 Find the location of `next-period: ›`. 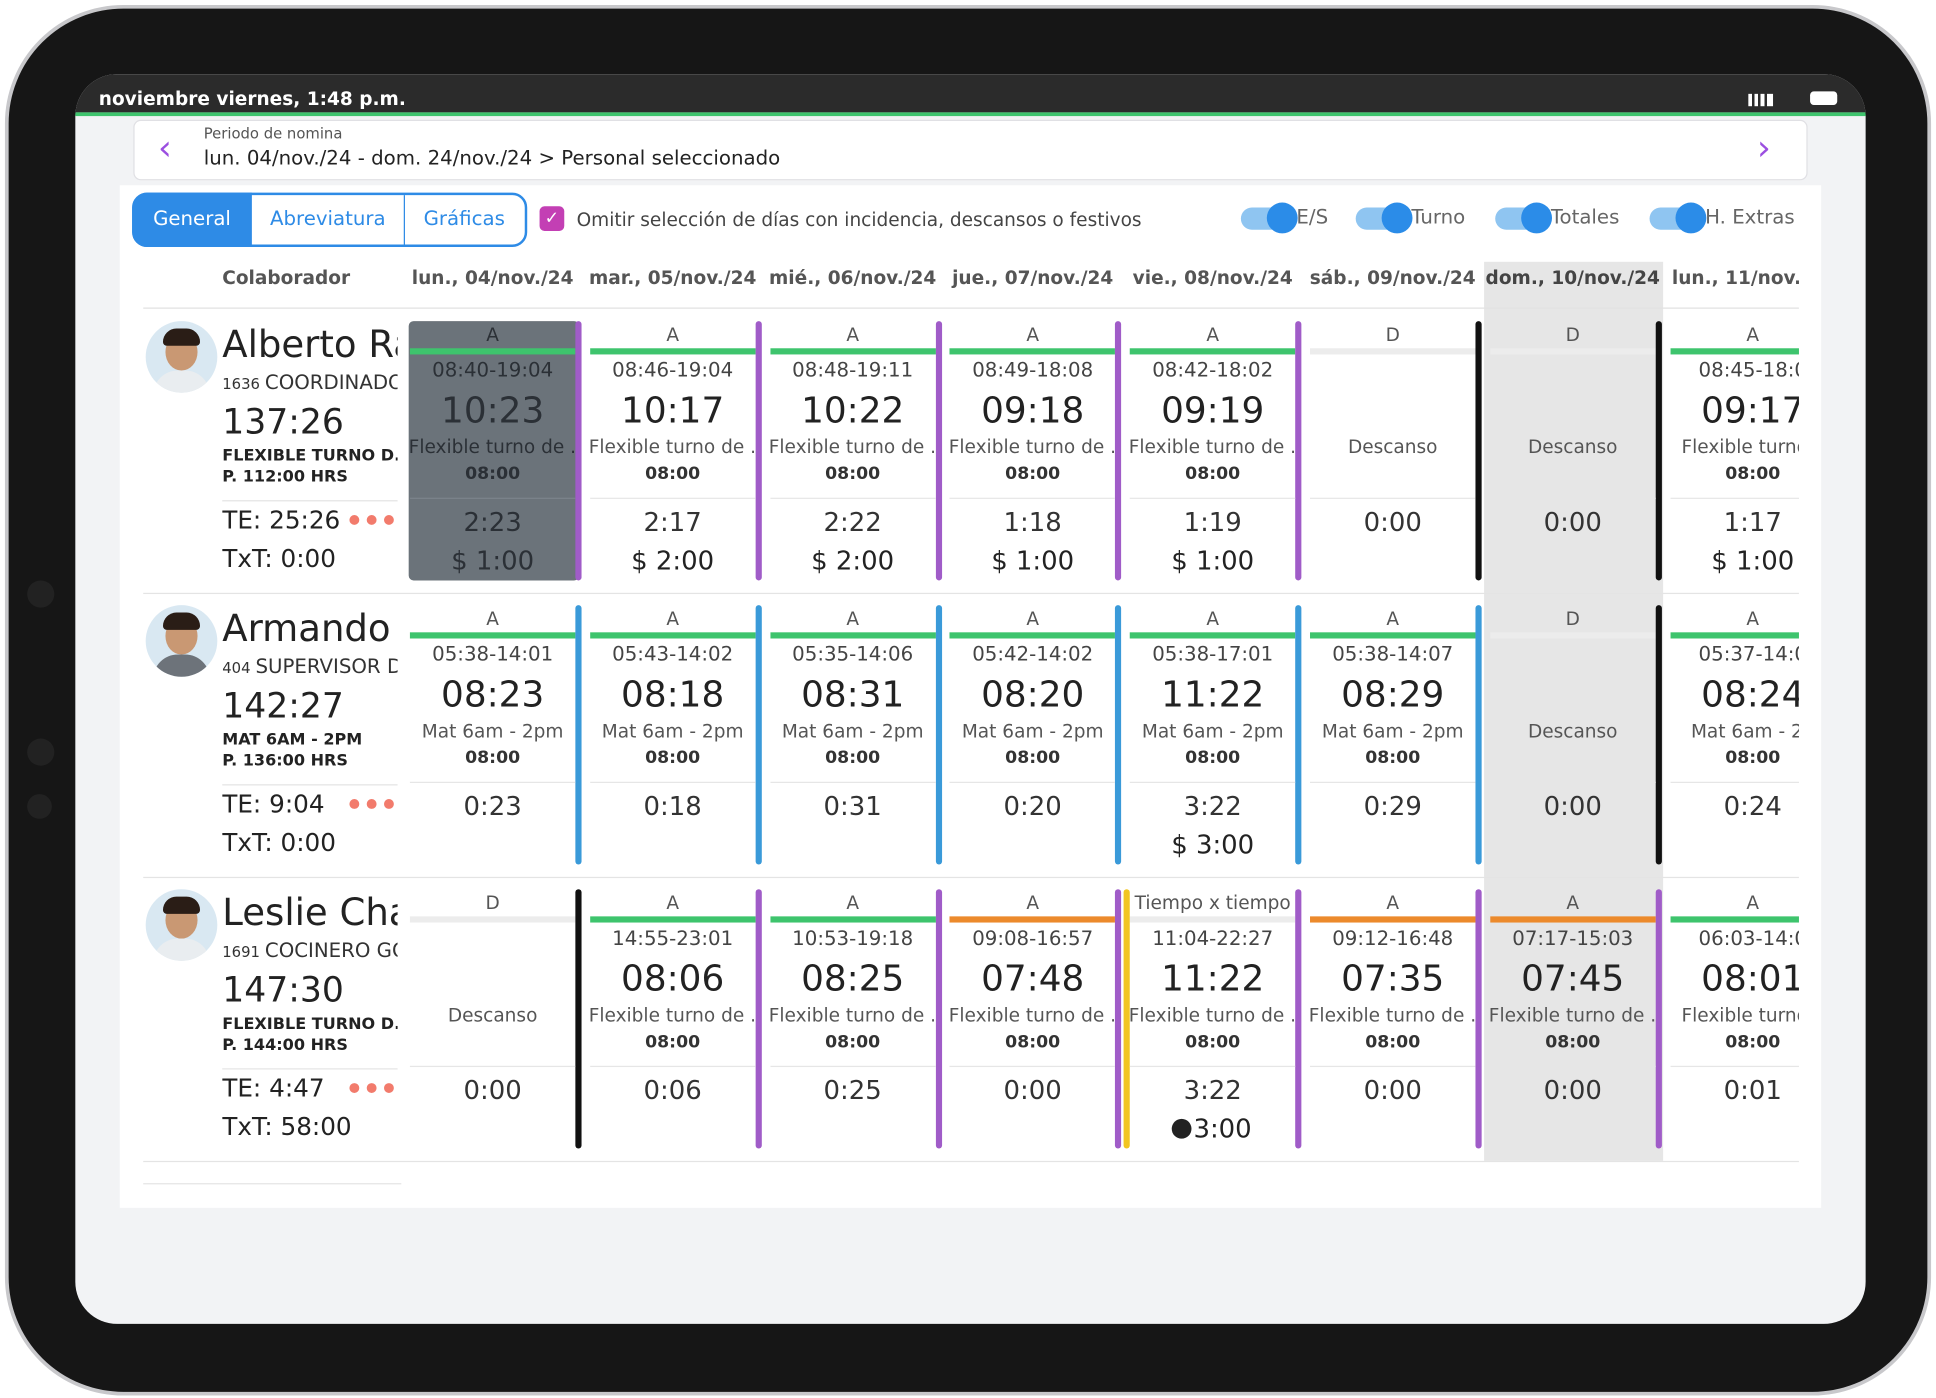

next-period: › is located at coordinates (1763, 147).